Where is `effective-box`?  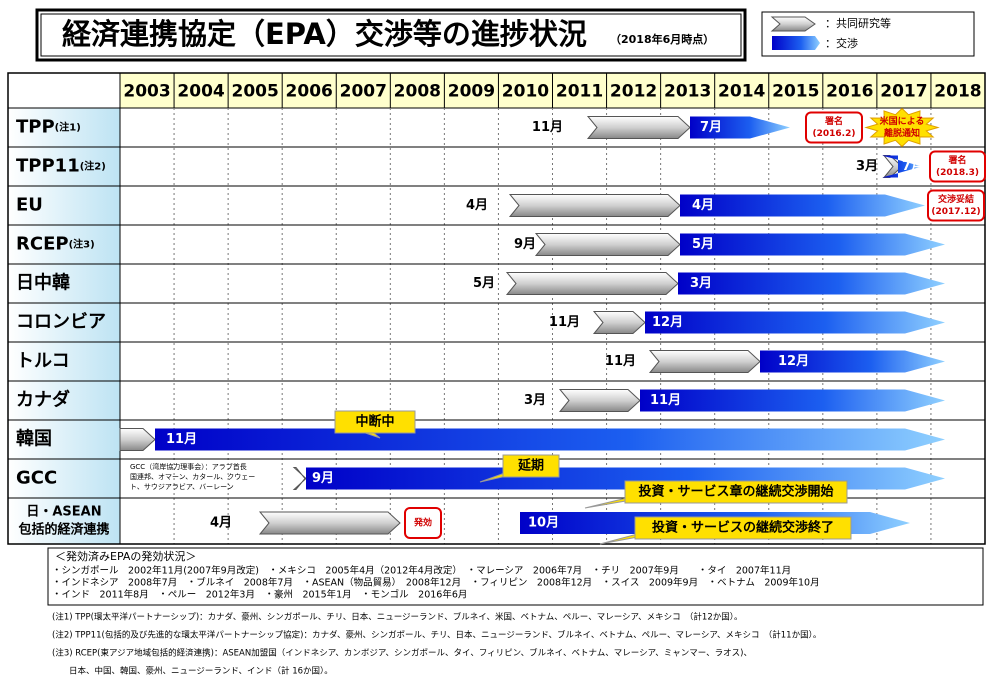 effective-box is located at coordinates (515, 576).